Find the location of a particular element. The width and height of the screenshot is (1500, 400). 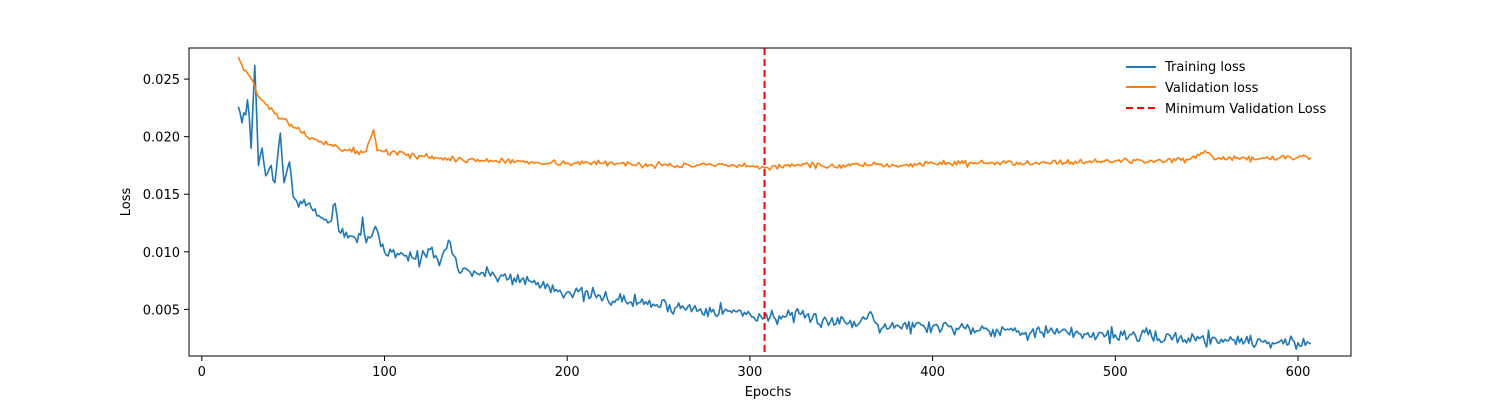

x-tick-label: 500 is located at coordinates (1115, 372).